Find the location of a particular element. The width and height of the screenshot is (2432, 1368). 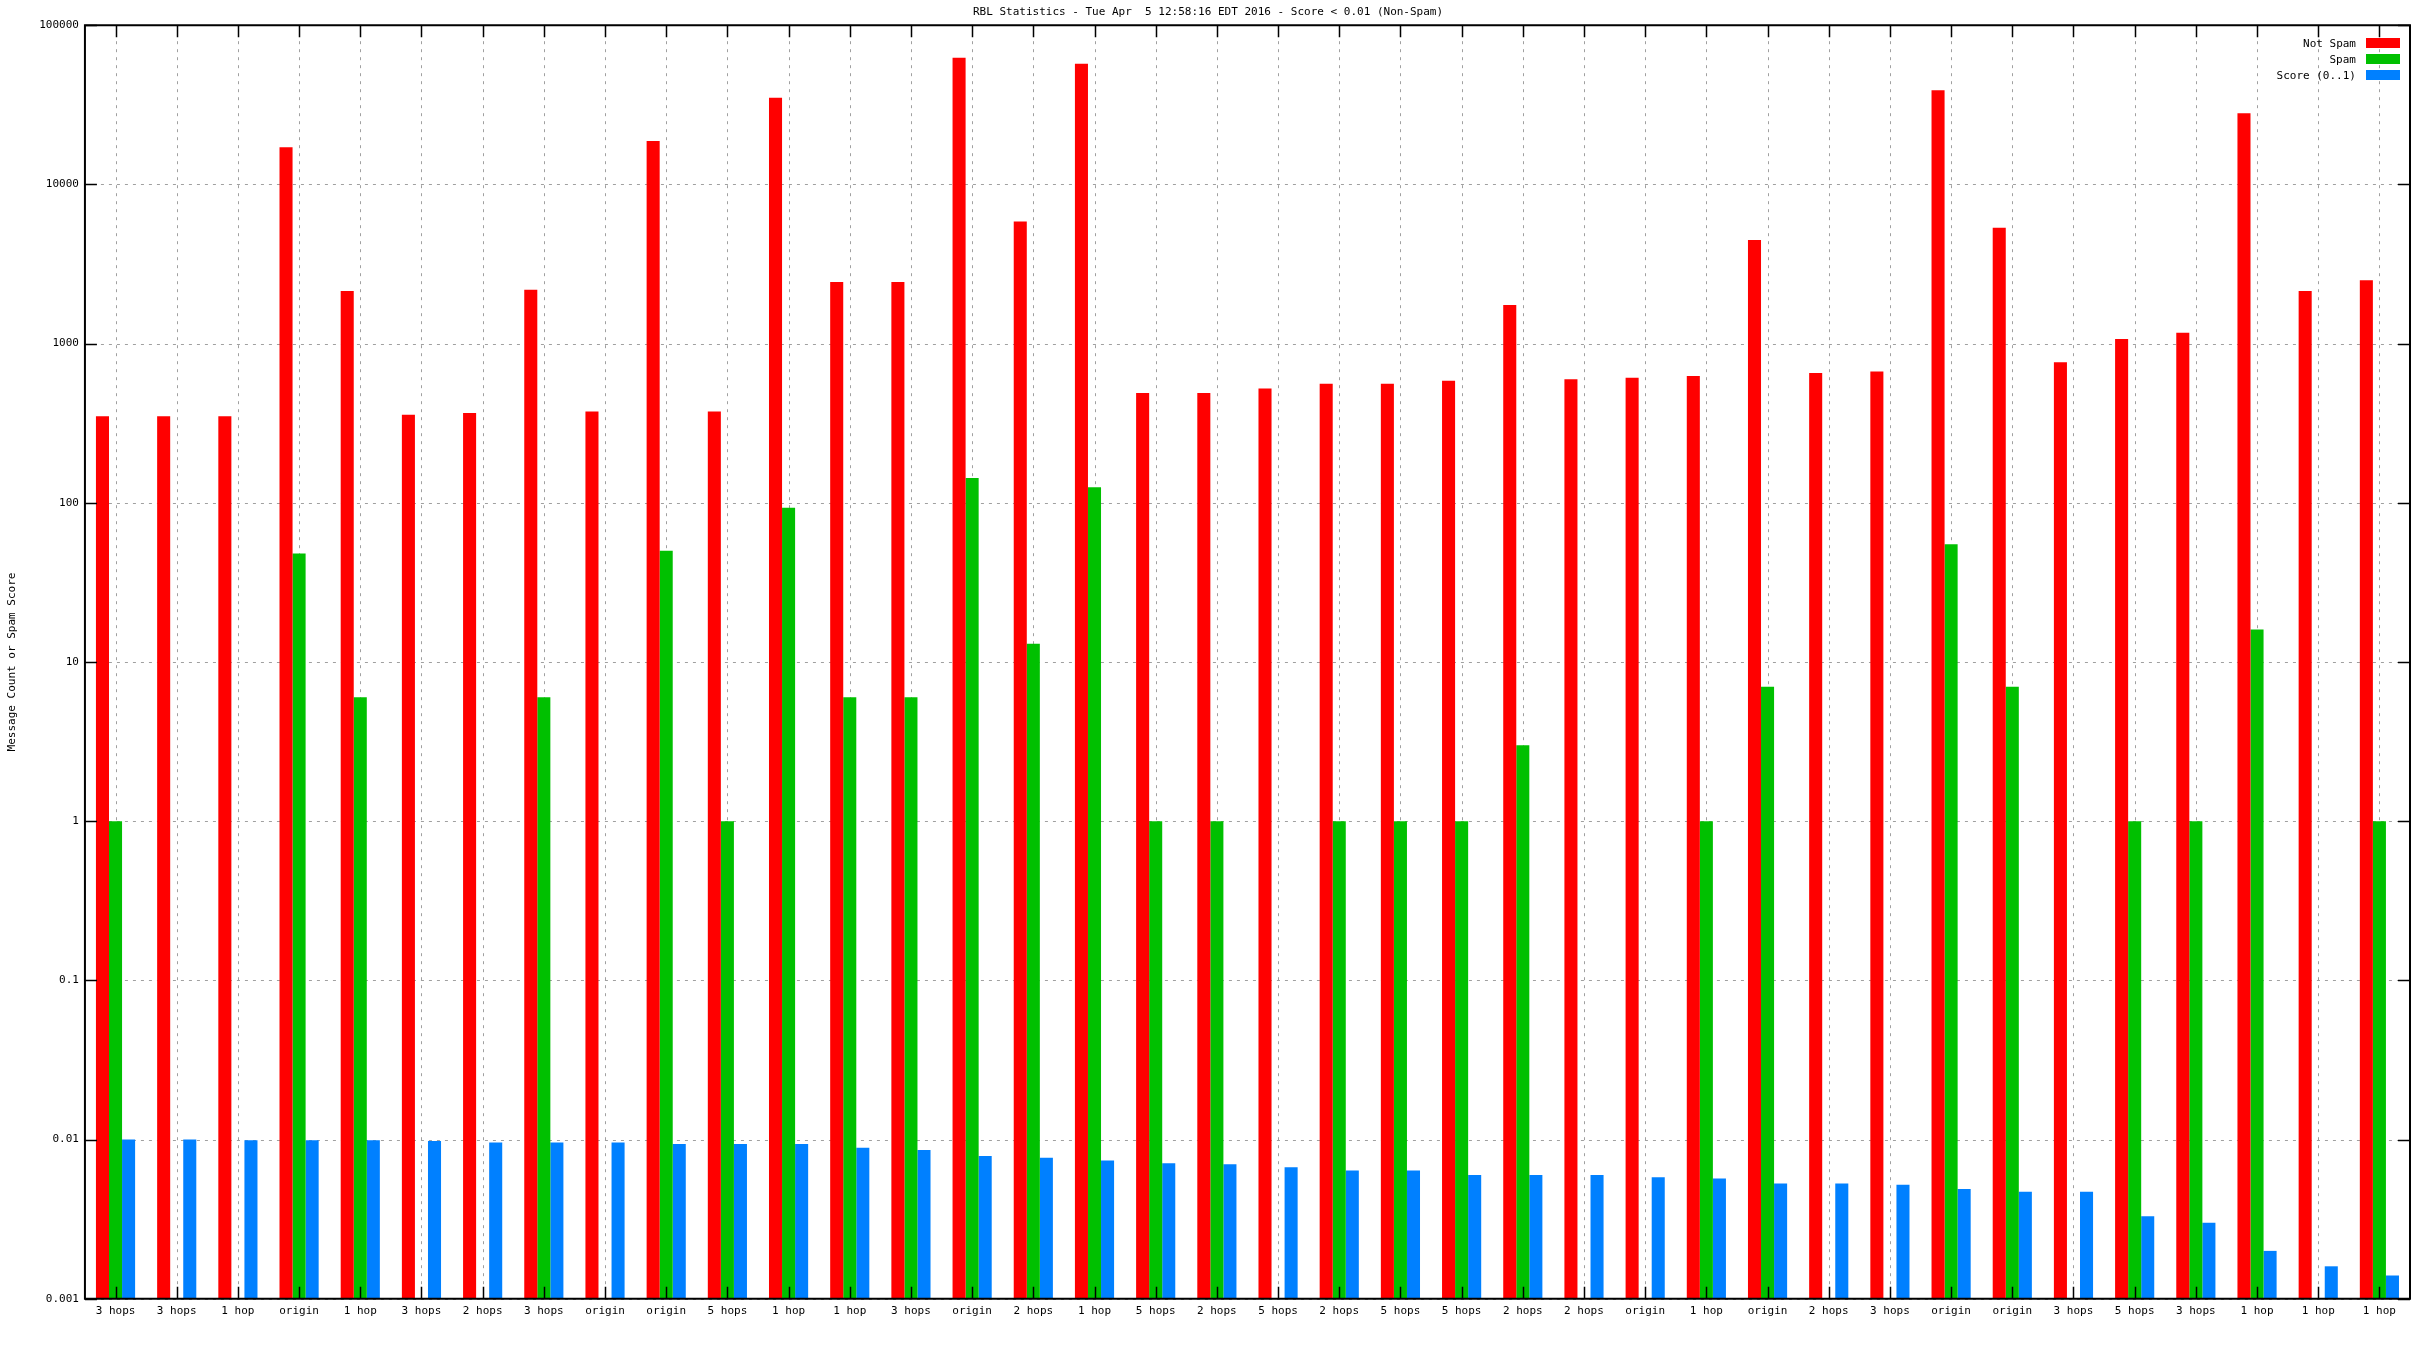

chart-title: RBL Statistics - Tue Apr 5 12:58:16 EDT 2016 - Score < 0.01 (Non-Spam) is located at coordinates (1208, 12).